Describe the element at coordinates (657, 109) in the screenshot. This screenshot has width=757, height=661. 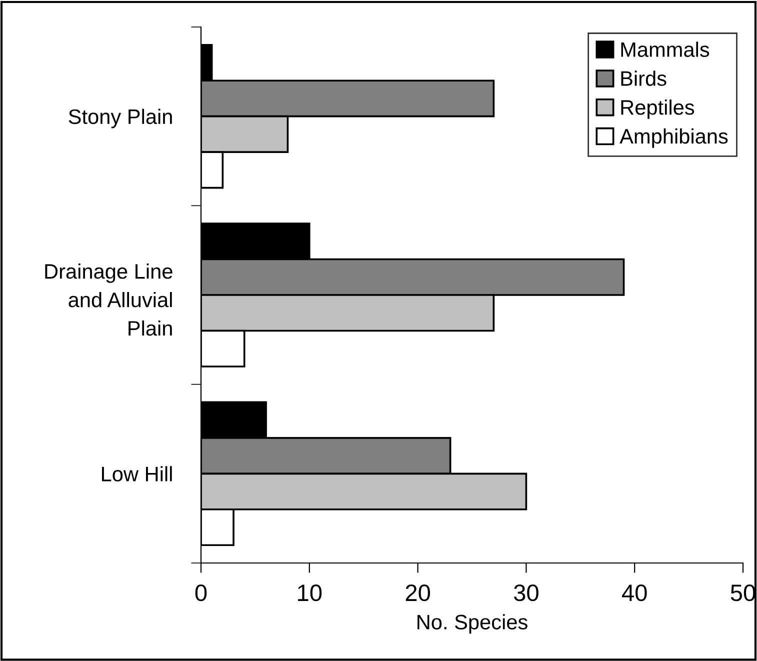
I see `legend-label: Reptiles` at that location.